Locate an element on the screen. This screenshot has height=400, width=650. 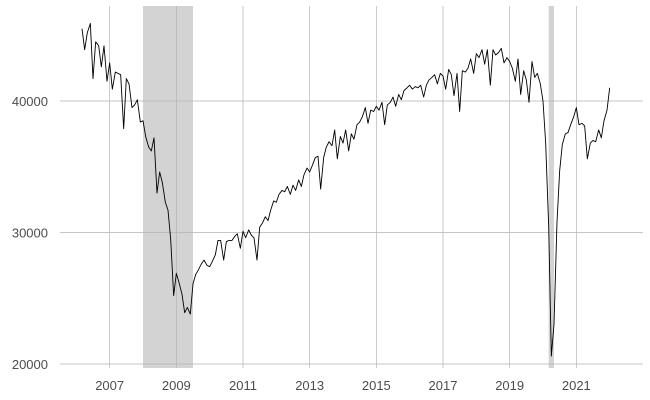
x-axis-ticks: 2007 2009 2011 2013 2015 2017 2019 2021 is located at coordinates (343, 385).